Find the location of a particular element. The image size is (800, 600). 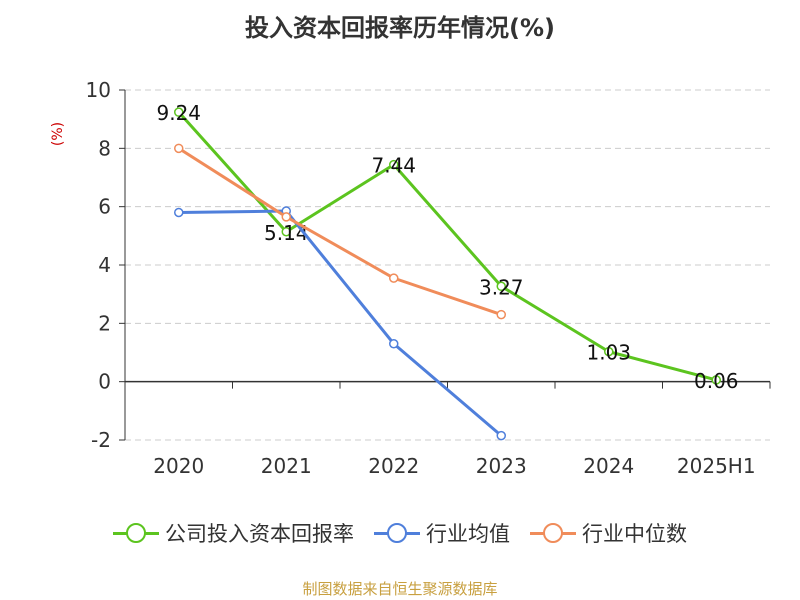

y-tick-label: 6 is located at coordinates (104, 207).